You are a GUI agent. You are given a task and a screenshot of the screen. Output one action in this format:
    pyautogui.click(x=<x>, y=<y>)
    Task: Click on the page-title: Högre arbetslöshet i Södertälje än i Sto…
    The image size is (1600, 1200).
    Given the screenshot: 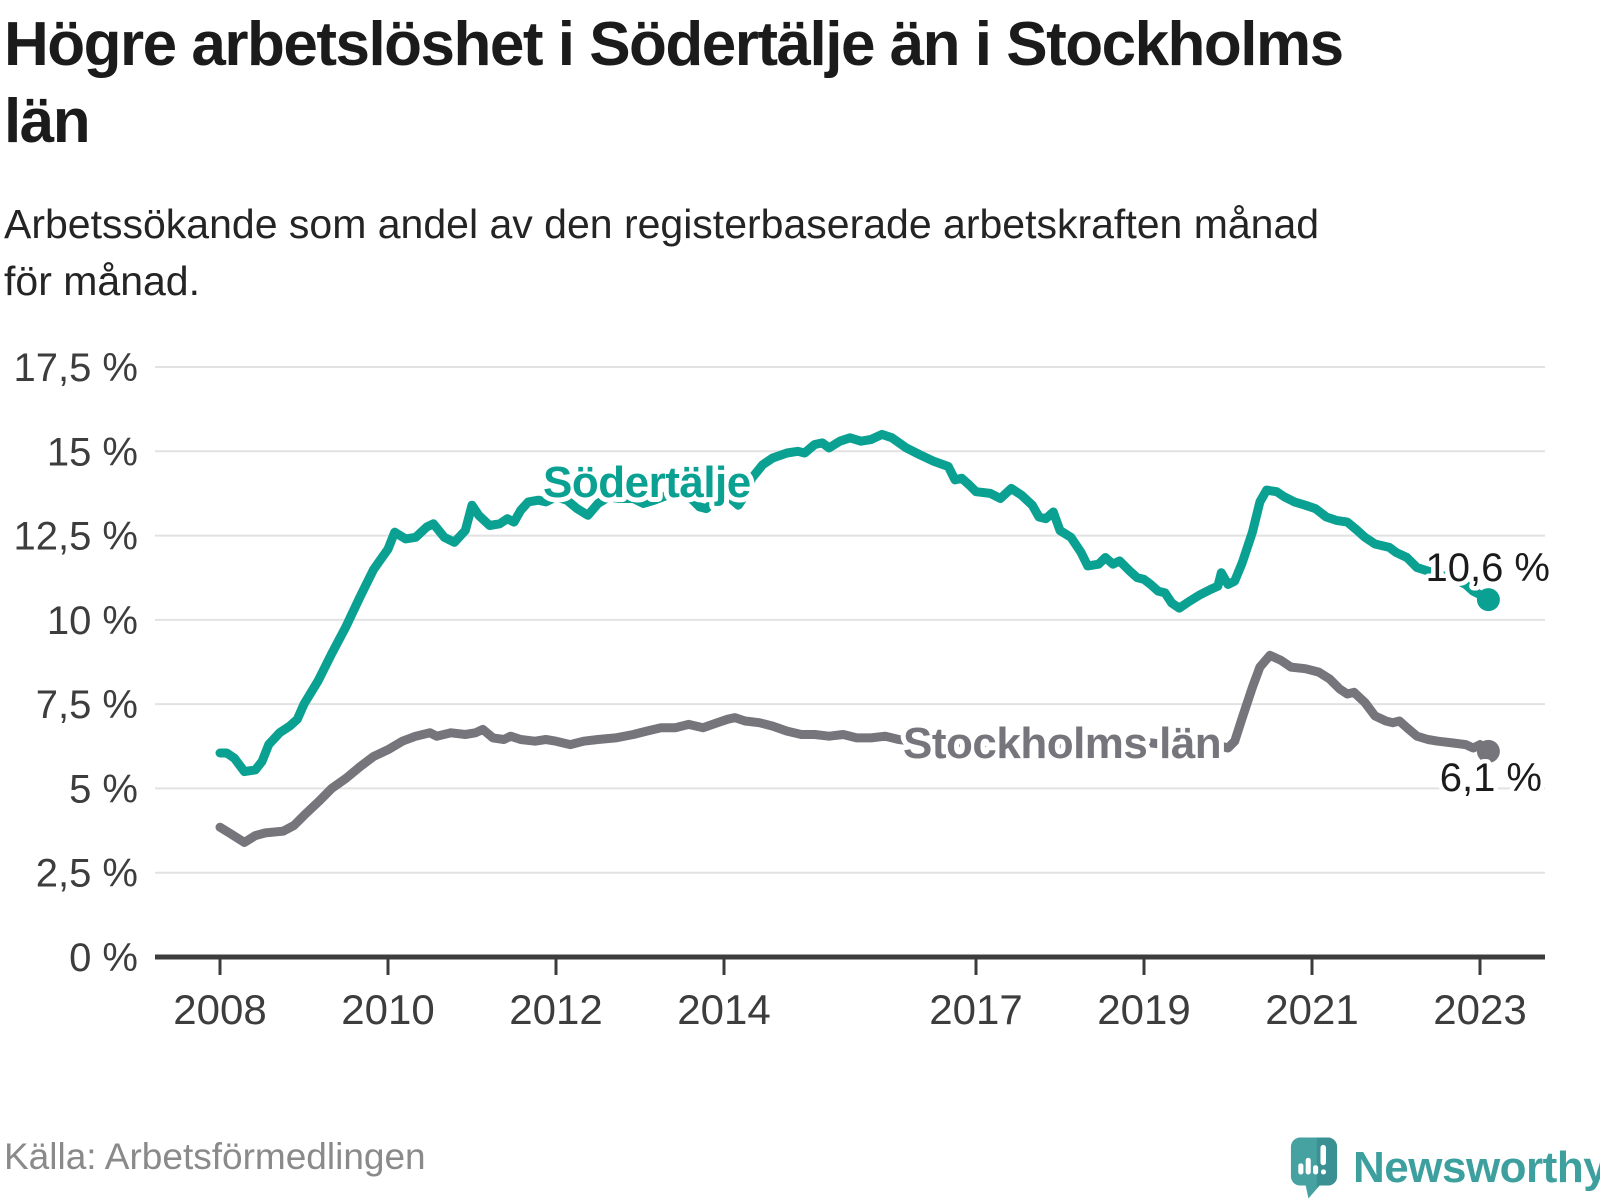 What is the action you would take?
    pyautogui.click(x=794, y=83)
    